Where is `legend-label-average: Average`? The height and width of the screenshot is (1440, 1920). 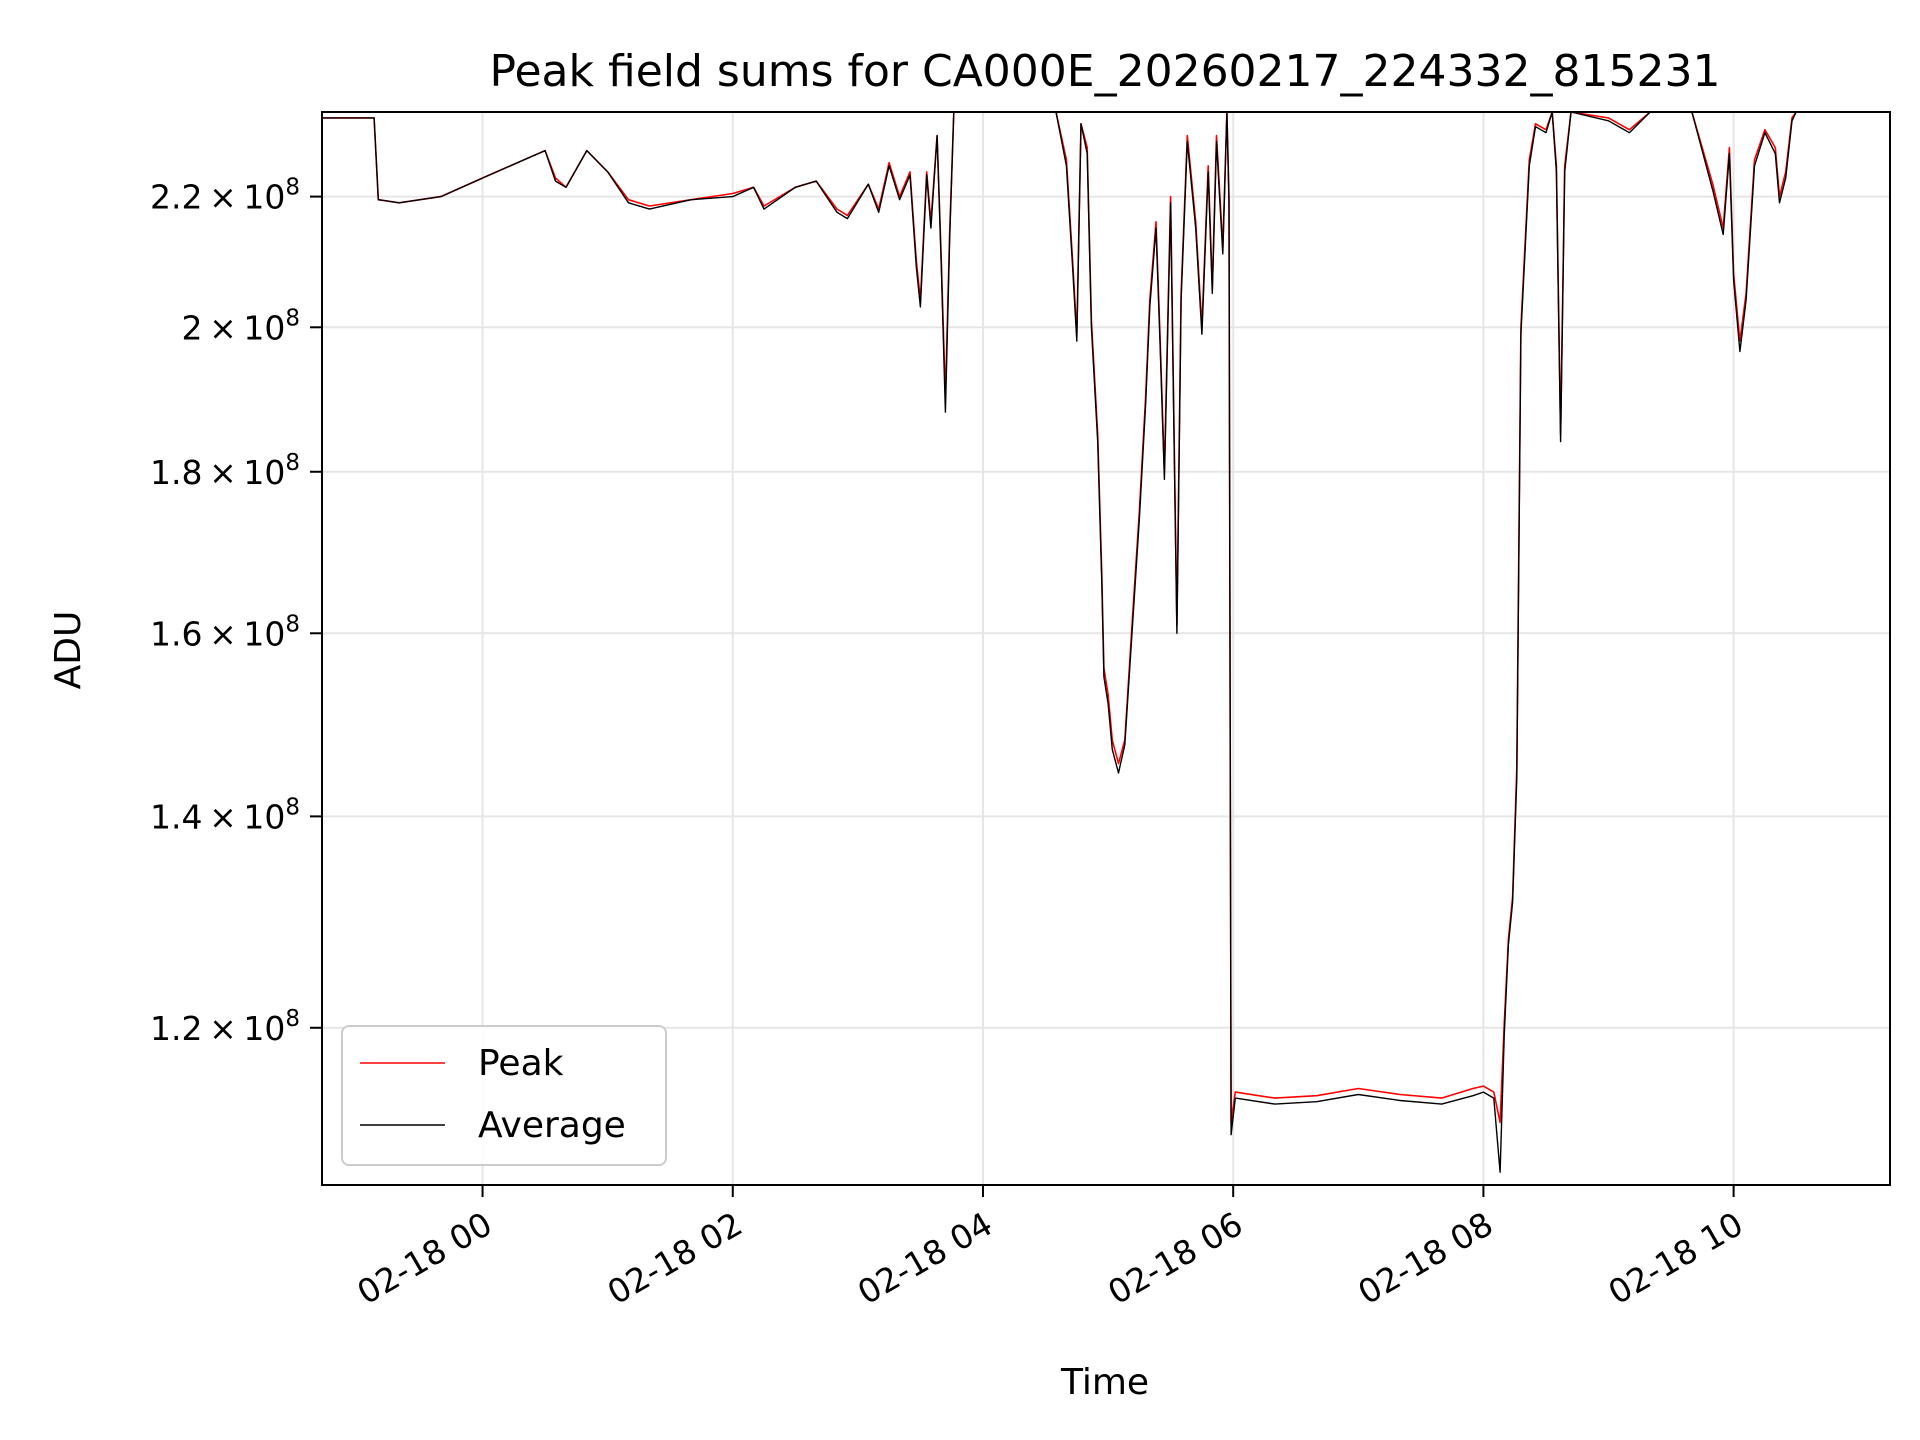
legend-label-average: Average is located at coordinates (552, 1125).